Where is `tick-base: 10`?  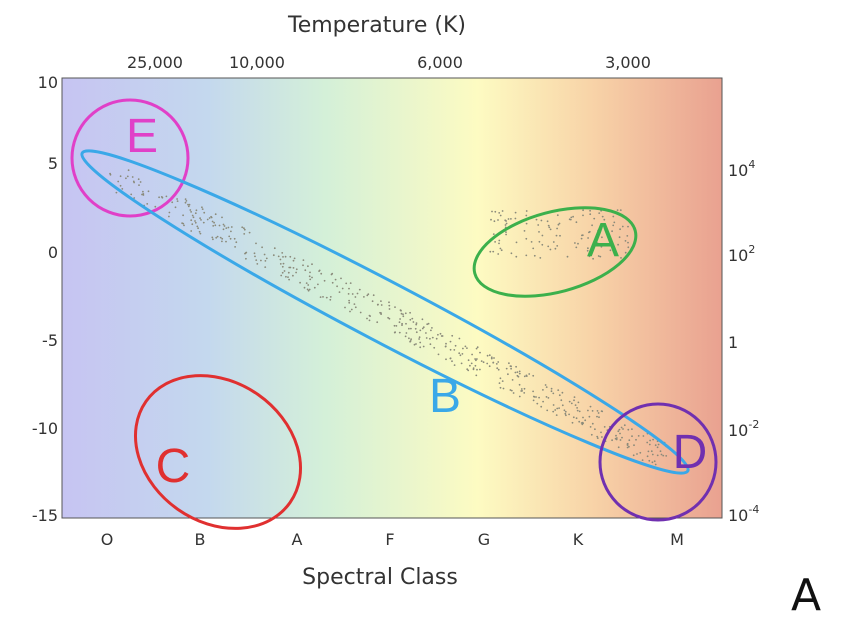 tick-base: 10 is located at coordinates (738, 255).